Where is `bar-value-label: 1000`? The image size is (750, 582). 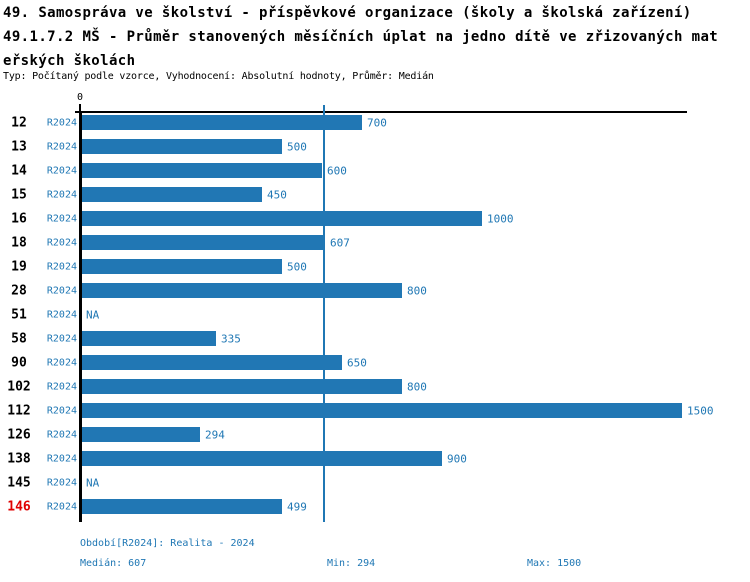
bar-value-label: 1000 is located at coordinates (500, 219).